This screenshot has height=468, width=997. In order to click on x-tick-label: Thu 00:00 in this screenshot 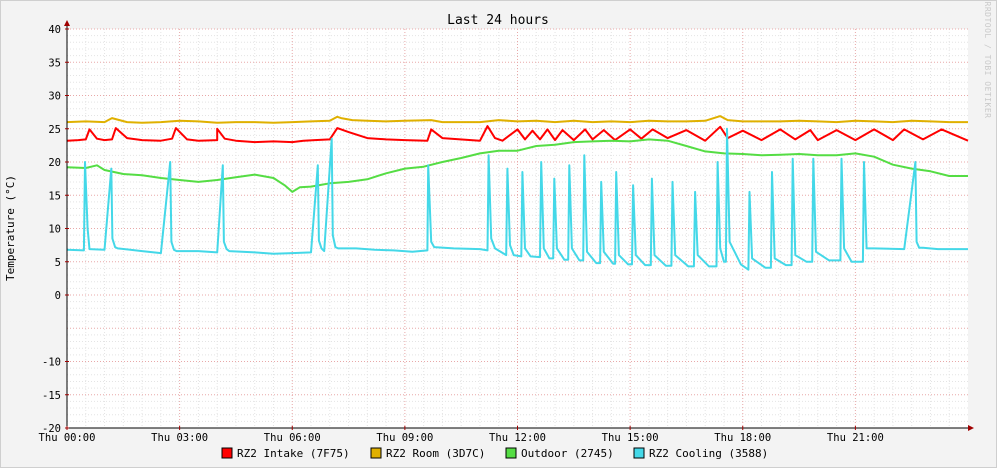, I will do `click(67, 438)`.